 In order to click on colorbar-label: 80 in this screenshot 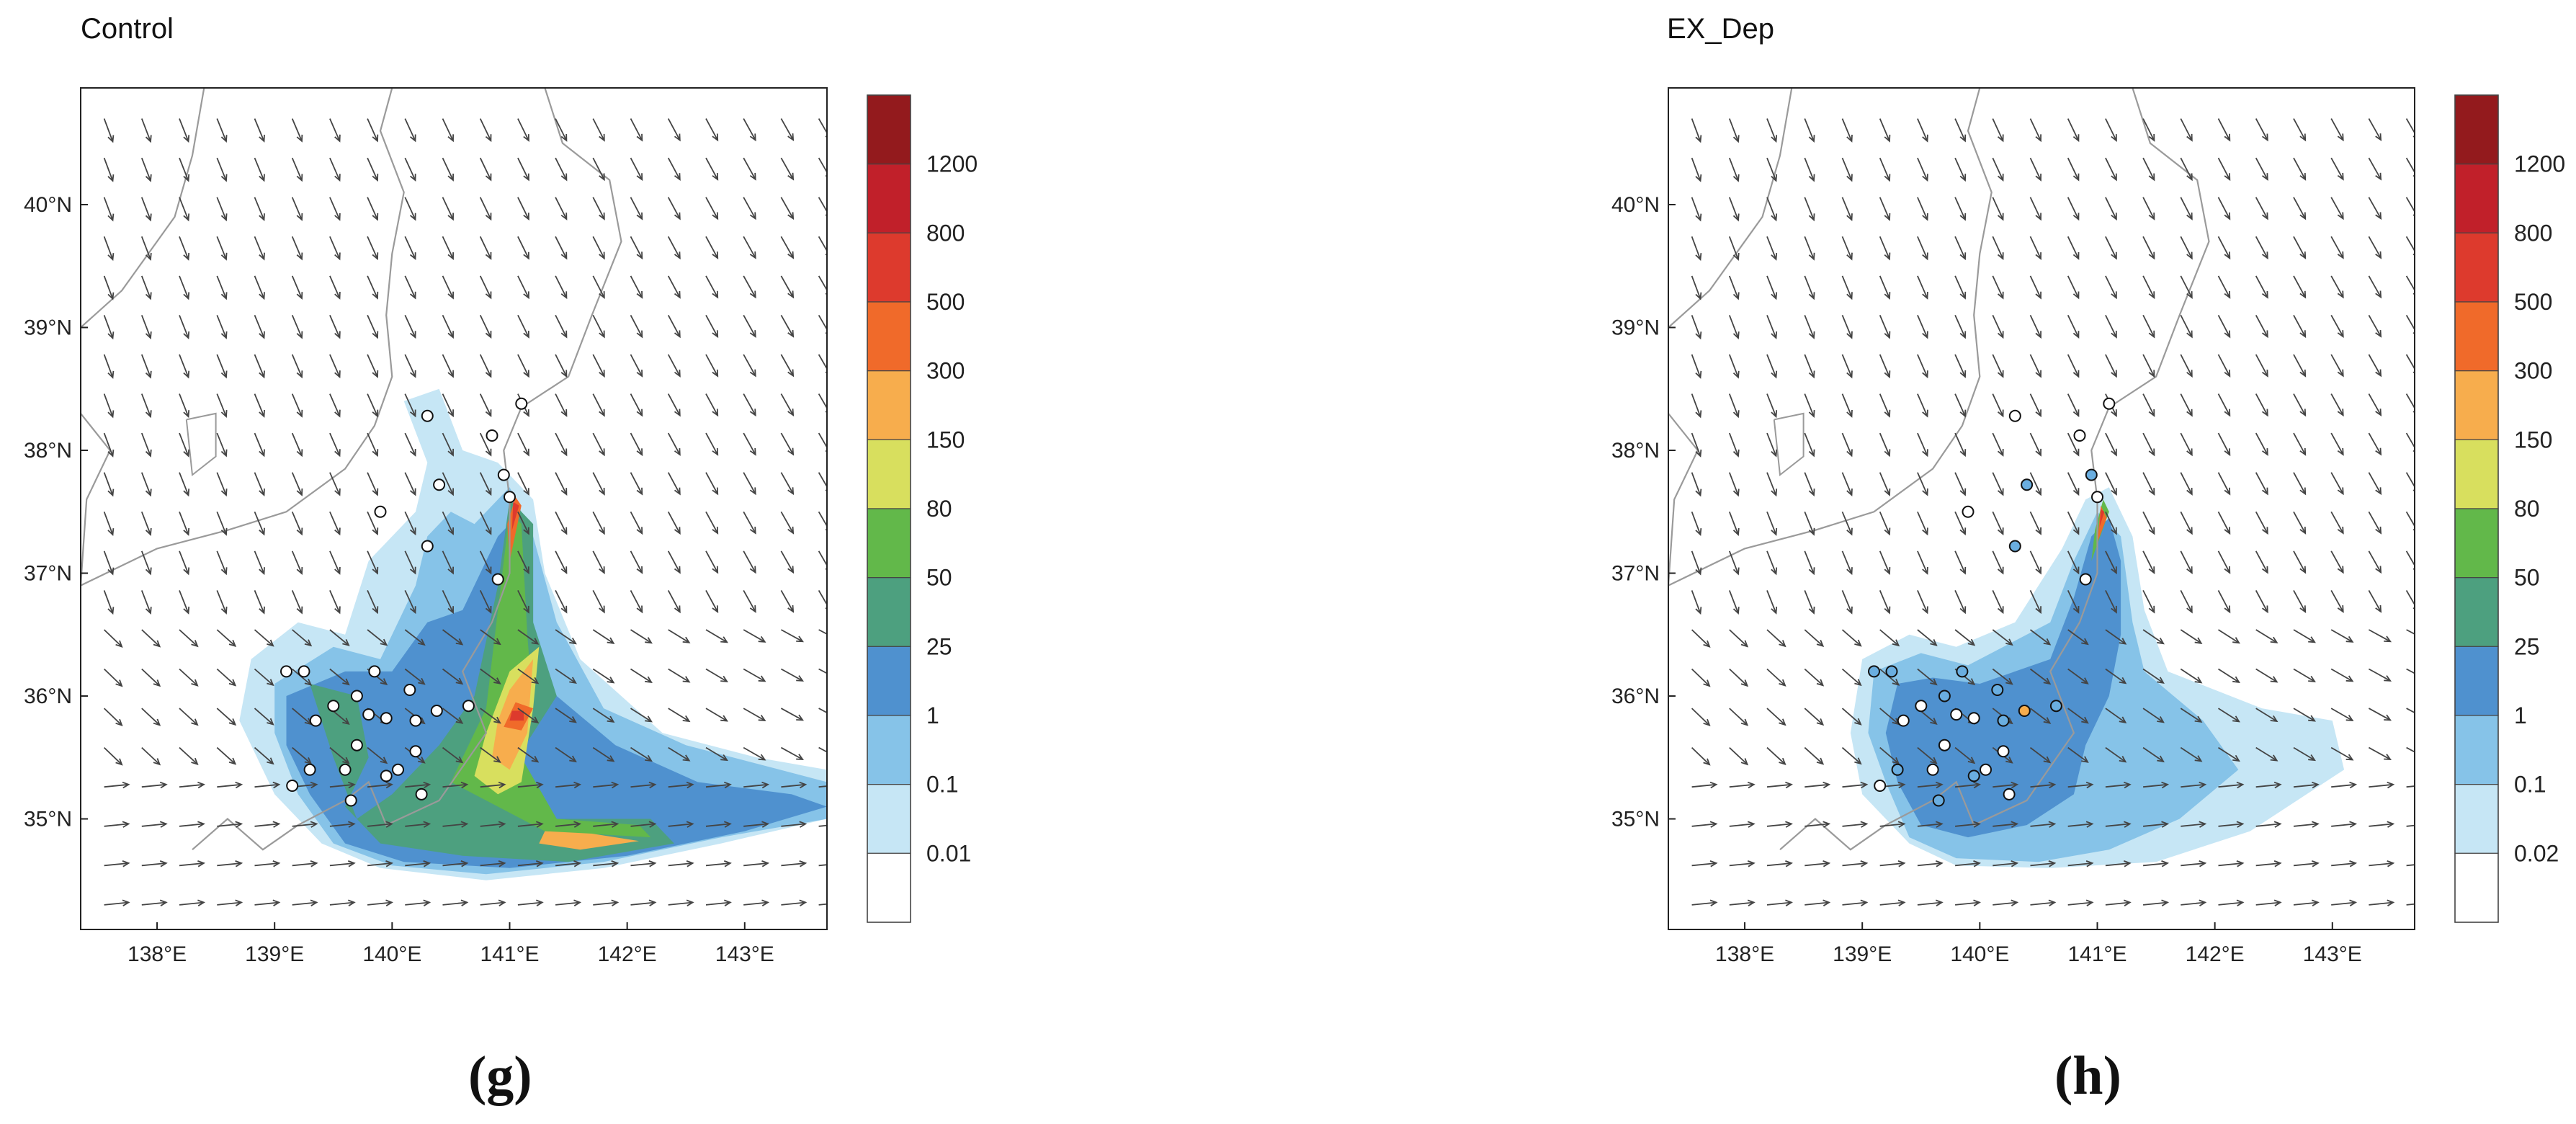, I will do `click(939, 509)`.